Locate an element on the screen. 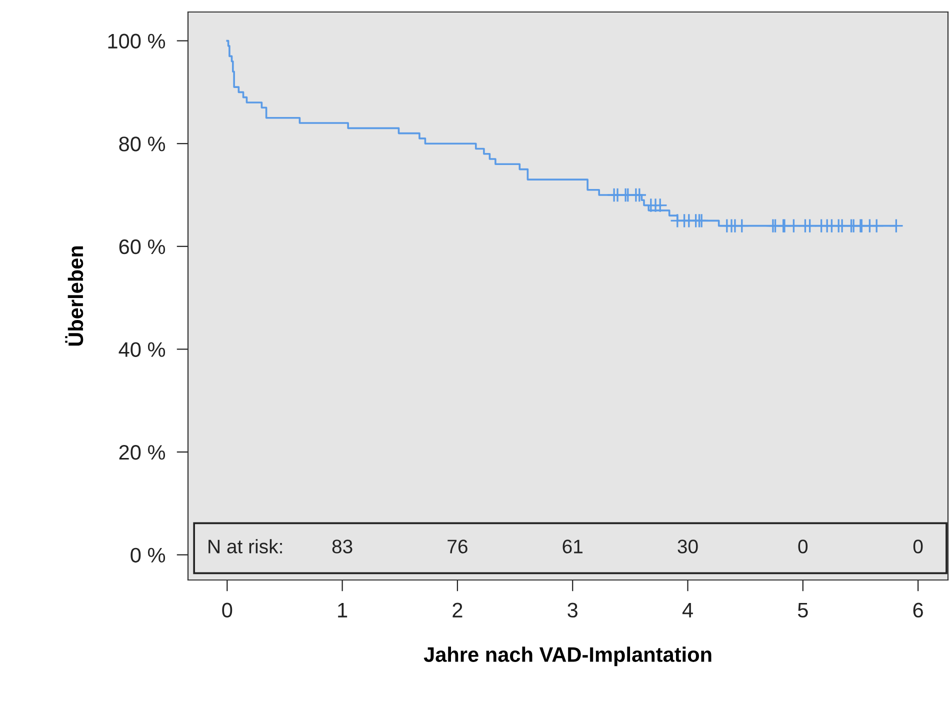 The height and width of the screenshot is (702, 950). y-tick-label: 0 % is located at coordinates (148, 555).